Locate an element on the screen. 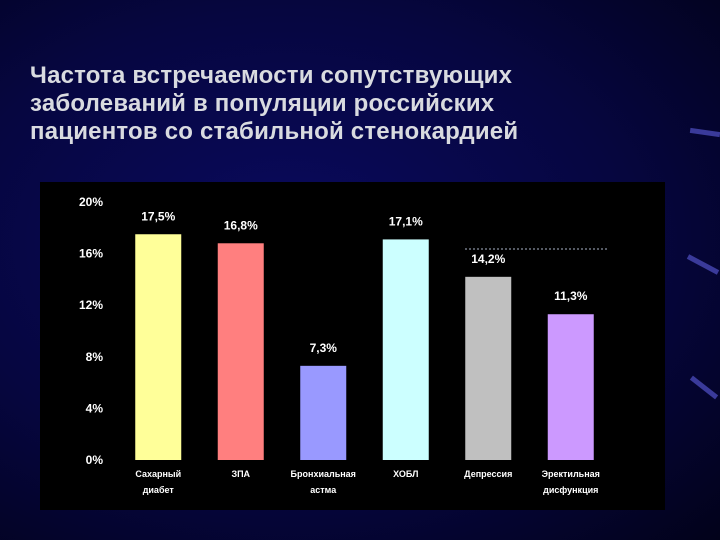  slide-title-line-1: Частота встречаемости сопутствующих is located at coordinates (271, 75).